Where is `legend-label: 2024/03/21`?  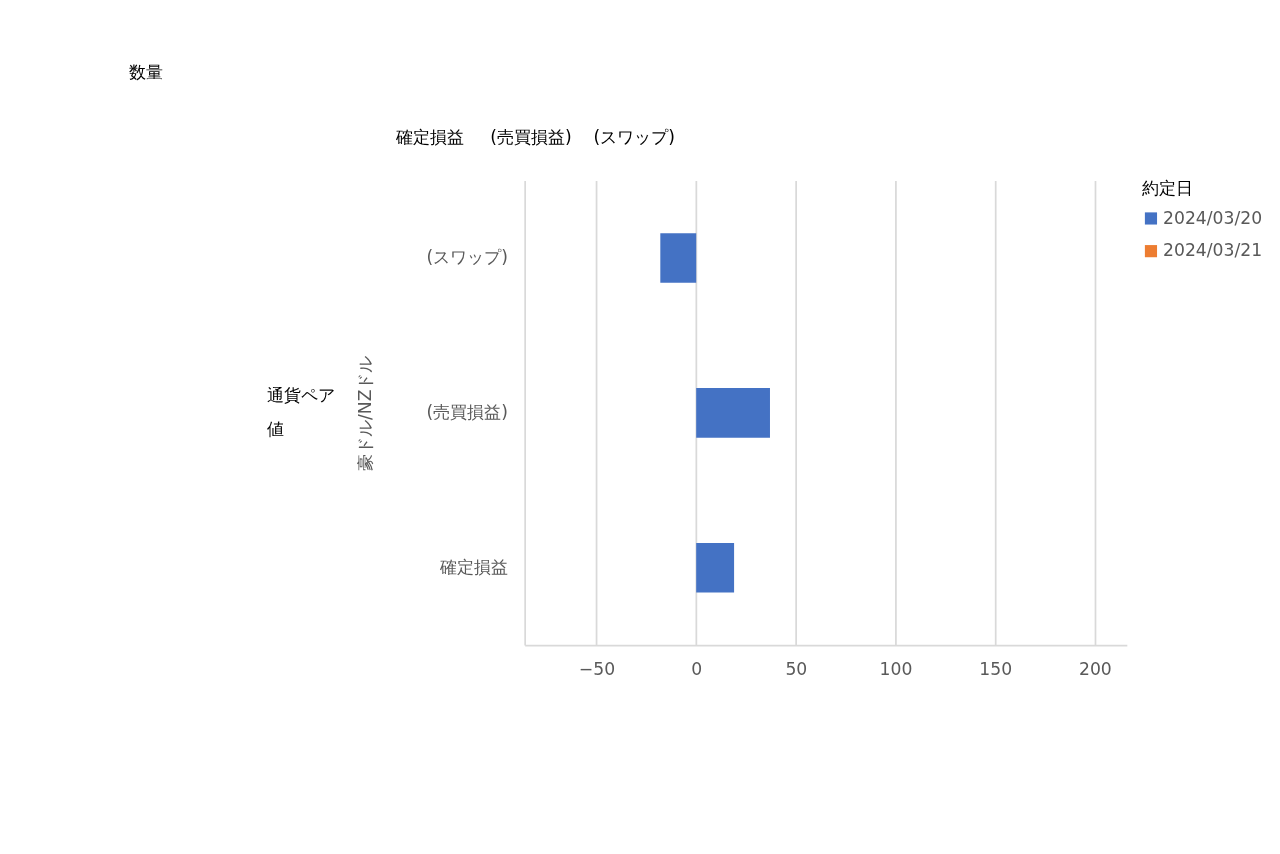 legend-label: 2024/03/21 is located at coordinates (1213, 250).